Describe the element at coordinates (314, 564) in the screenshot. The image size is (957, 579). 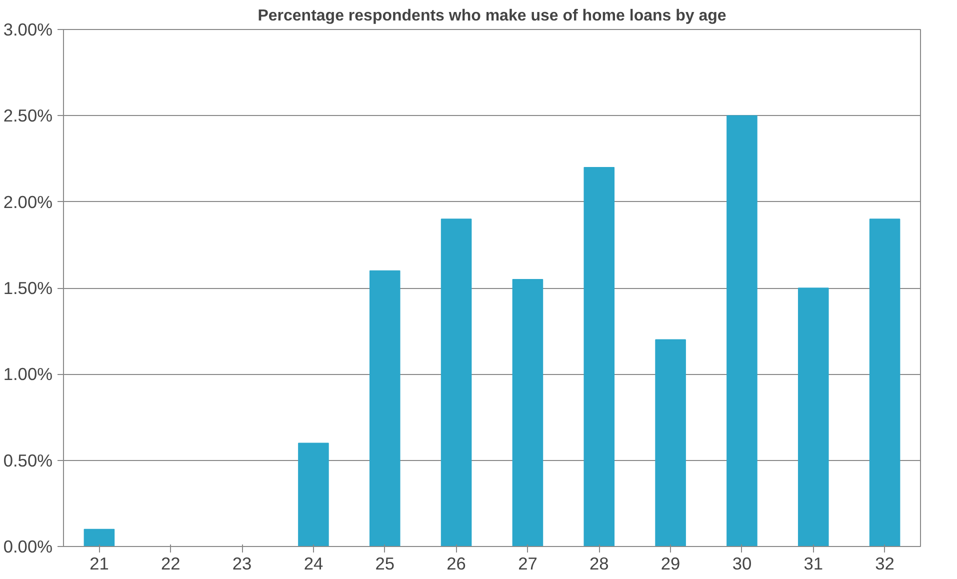
I see `x-tick-label: 24` at that location.